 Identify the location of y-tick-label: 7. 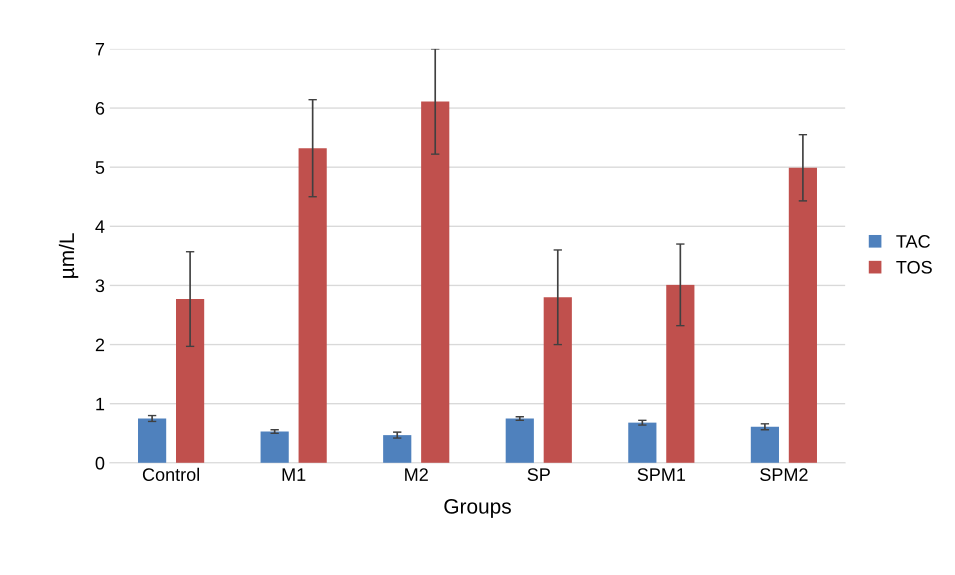
(100, 49).